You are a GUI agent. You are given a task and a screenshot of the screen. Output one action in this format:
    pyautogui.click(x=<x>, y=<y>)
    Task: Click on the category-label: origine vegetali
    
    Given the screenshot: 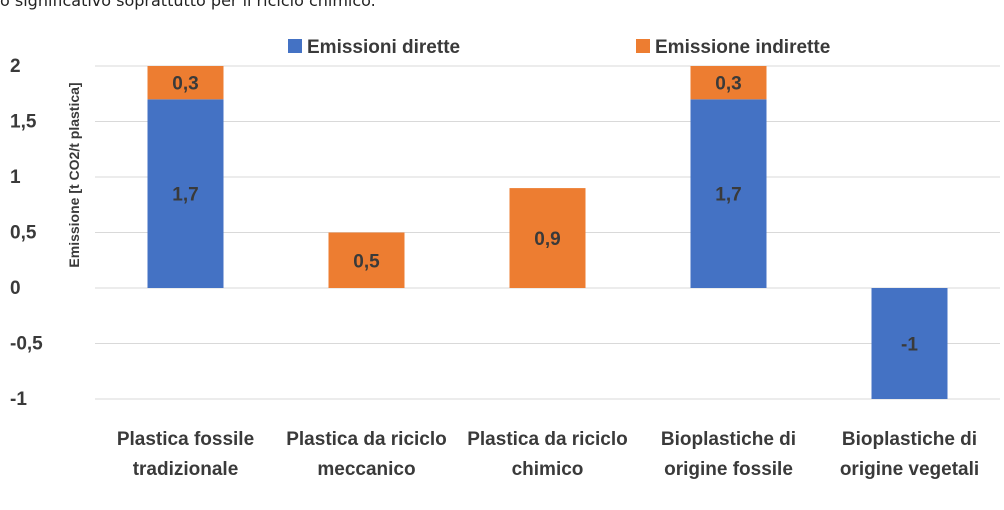 What is the action you would take?
    pyautogui.click(x=909, y=469)
    